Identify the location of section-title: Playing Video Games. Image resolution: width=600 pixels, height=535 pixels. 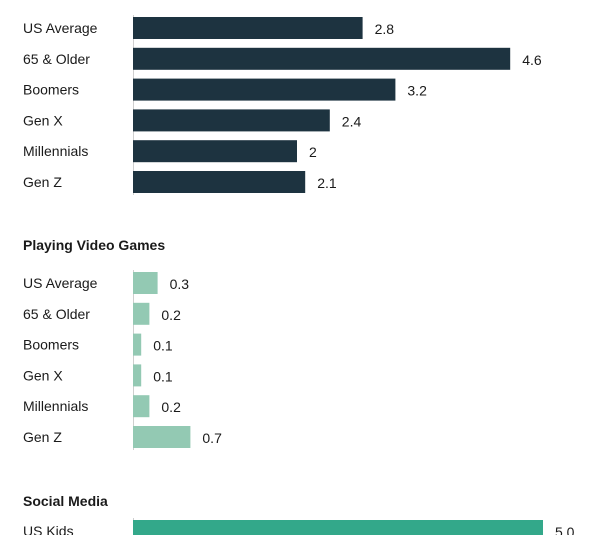
(94, 245).